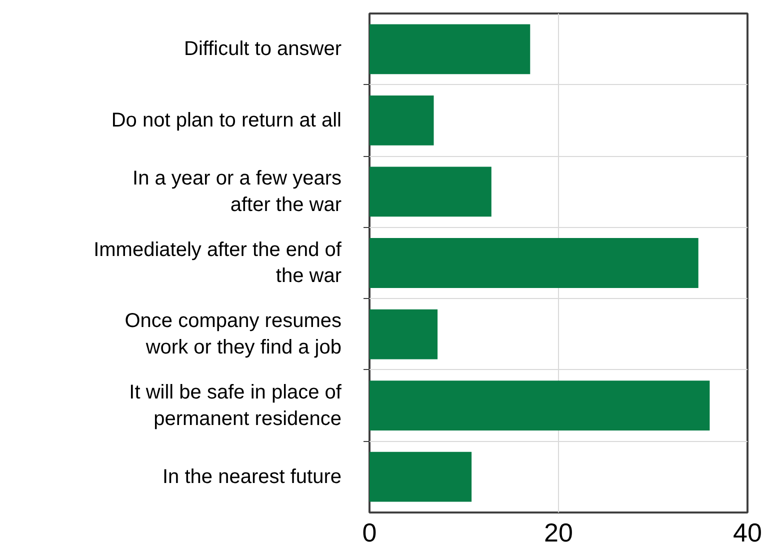 The width and height of the screenshot is (765, 556). What do you see at coordinates (558, 533) in the screenshot?
I see `x-tick-label: 20` at bounding box center [558, 533].